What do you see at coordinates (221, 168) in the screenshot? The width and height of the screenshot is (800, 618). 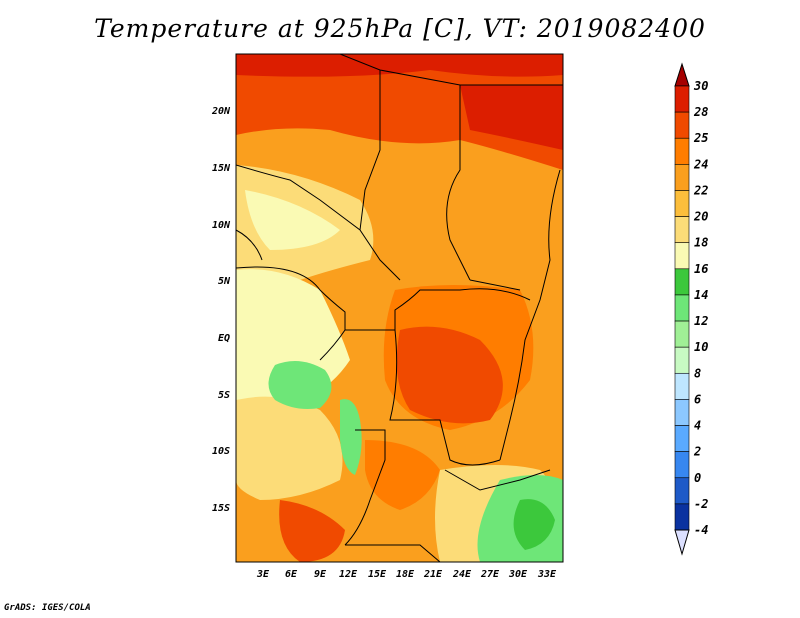 I see `lat-label-15n: 15N` at bounding box center [221, 168].